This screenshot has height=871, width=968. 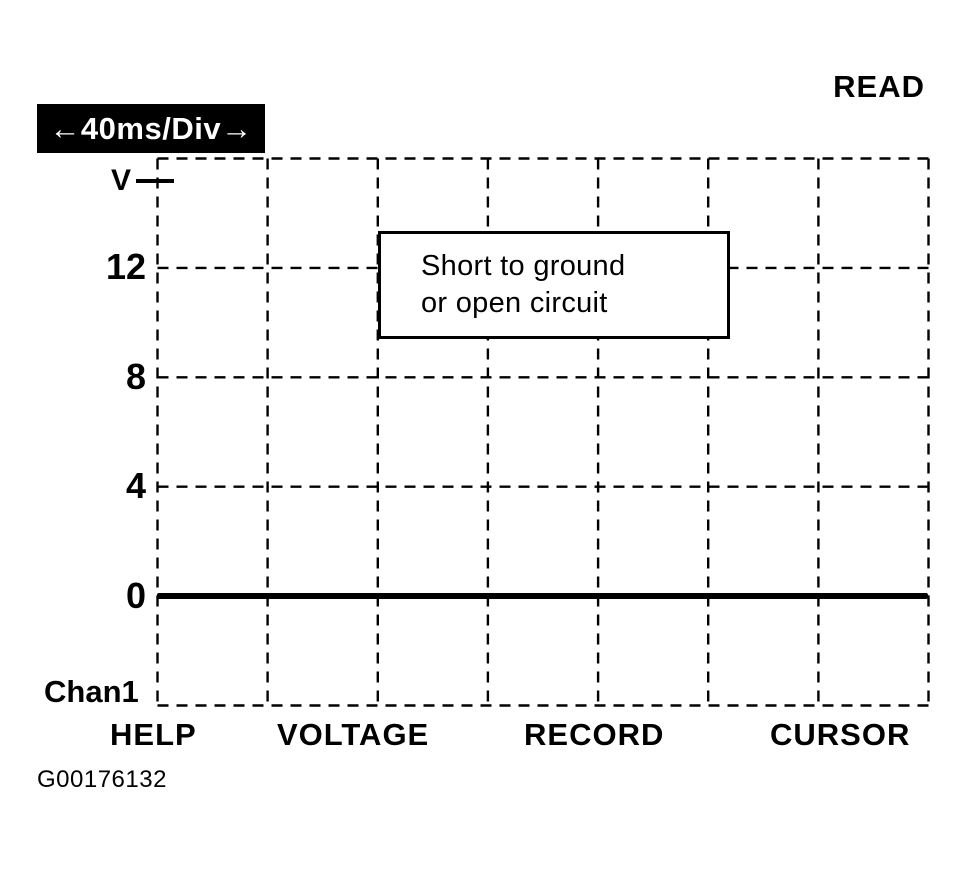 I want to click on waveform-chan1, so click(x=542, y=596).